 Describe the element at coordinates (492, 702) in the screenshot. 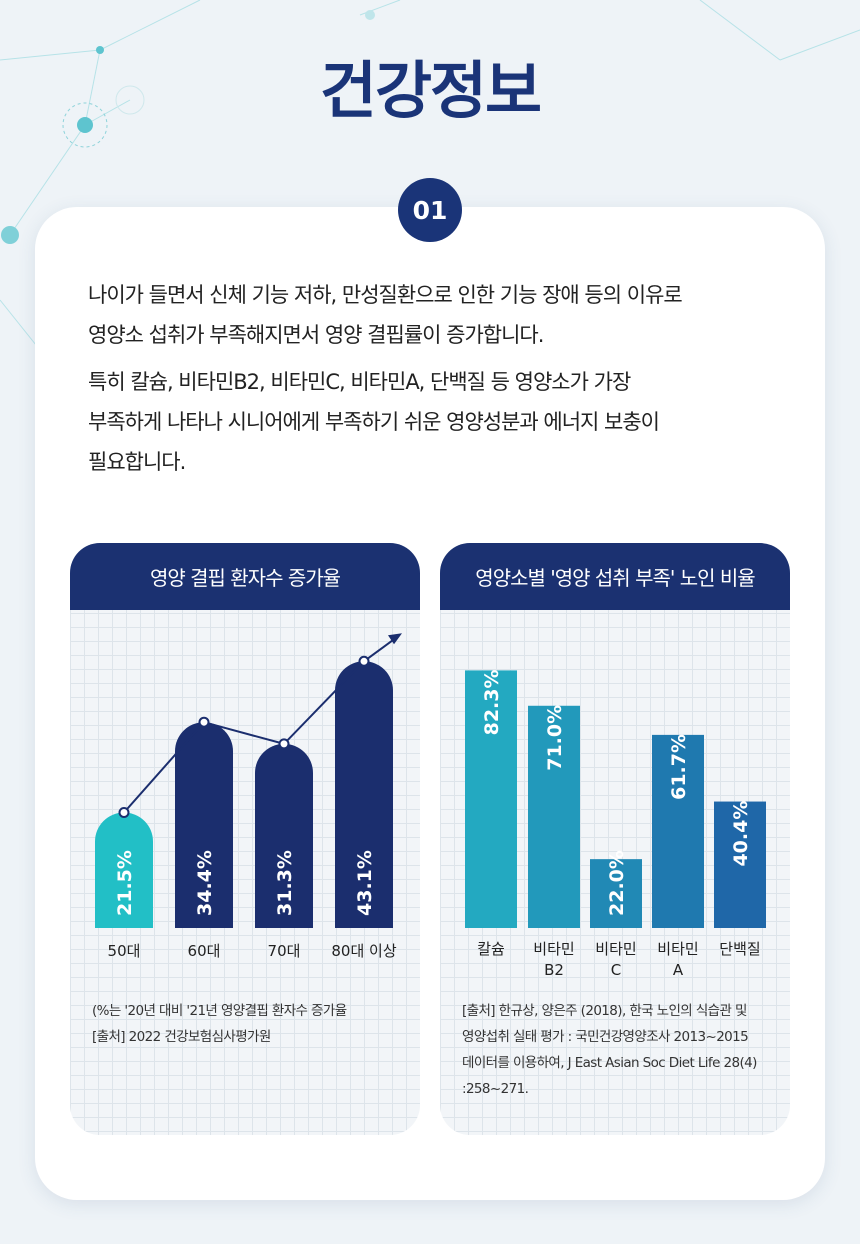

I see `bar-value-label: 82.3%` at that location.